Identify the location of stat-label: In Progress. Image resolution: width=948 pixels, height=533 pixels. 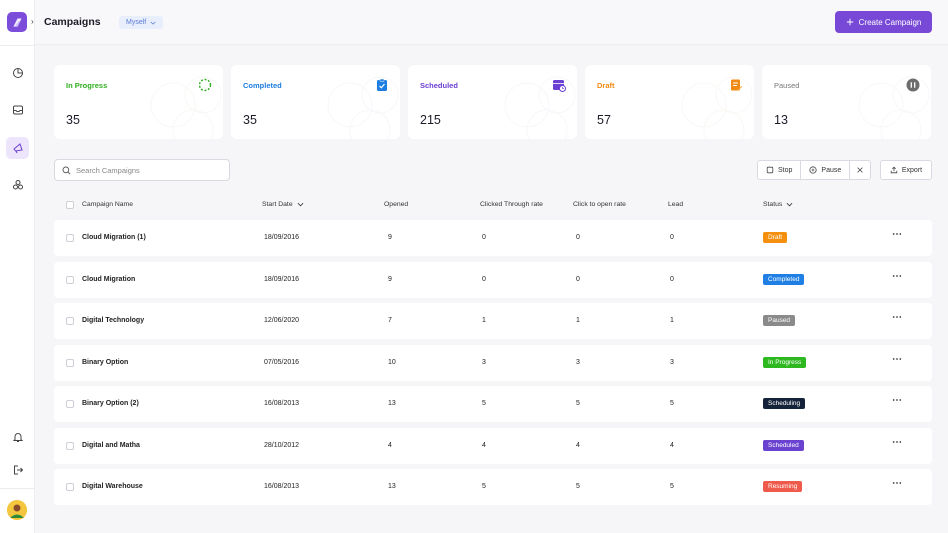
(87, 85).